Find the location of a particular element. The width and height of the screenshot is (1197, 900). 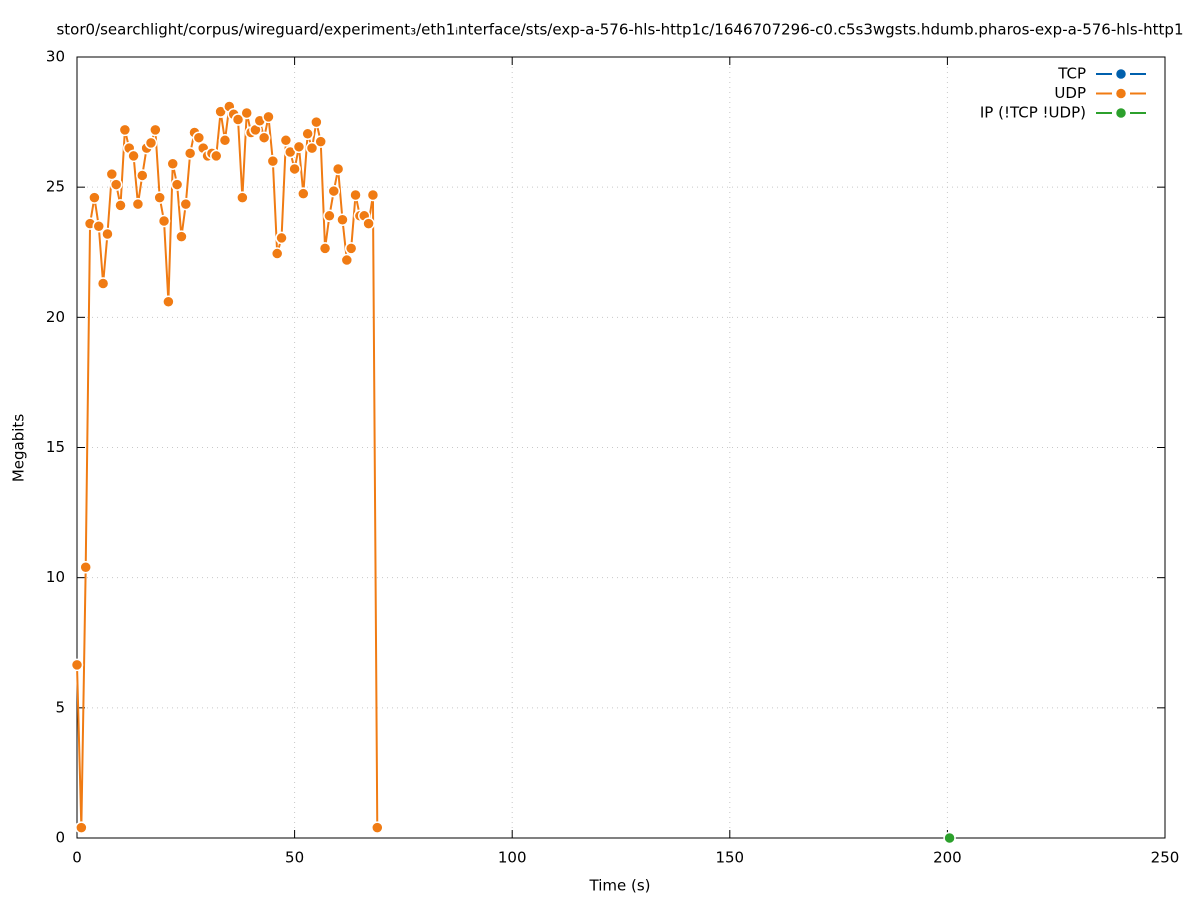

legend-label: UDP is located at coordinates (1070, 93).